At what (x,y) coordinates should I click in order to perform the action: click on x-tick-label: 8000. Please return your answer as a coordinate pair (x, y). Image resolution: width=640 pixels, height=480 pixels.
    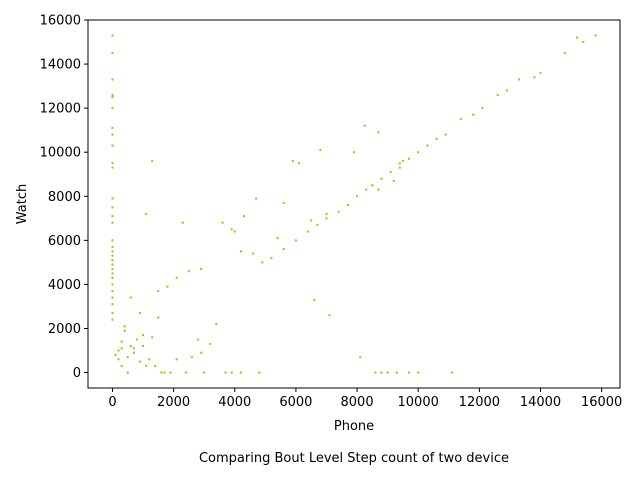
    Looking at the image, I should click on (357, 402).